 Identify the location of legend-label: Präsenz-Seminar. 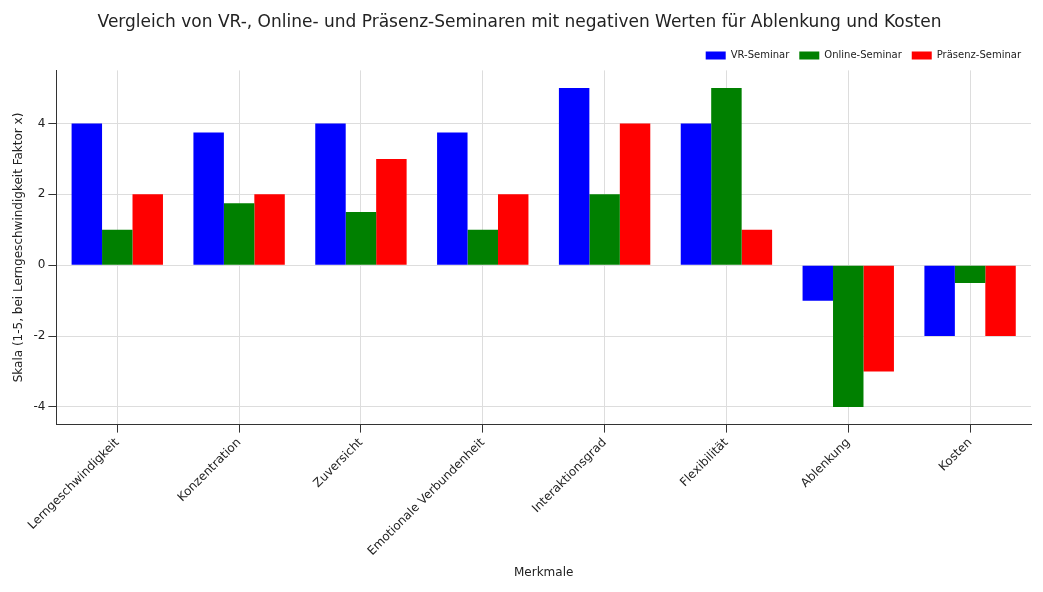
(979, 54).